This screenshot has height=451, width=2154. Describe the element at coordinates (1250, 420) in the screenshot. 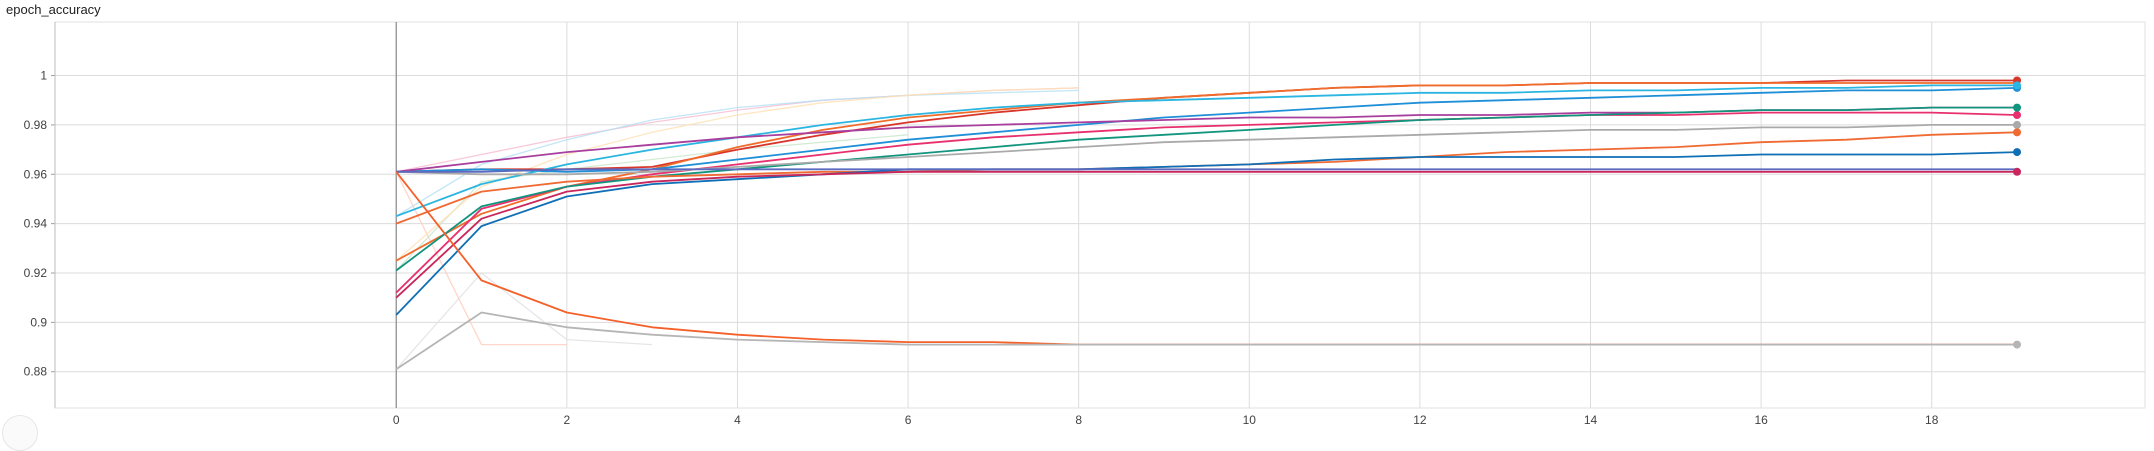

I see `x-tick-label-10: 10` at that location.